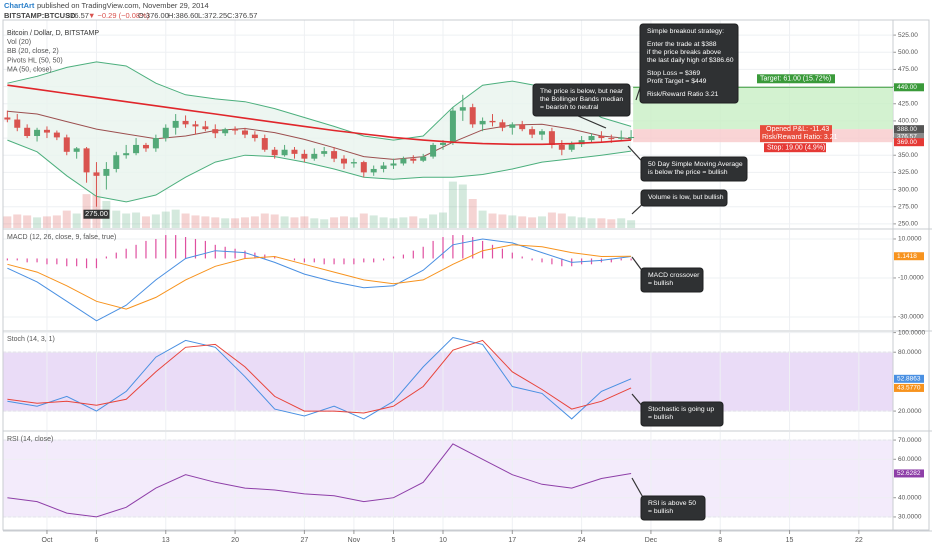 This screenshot has width=932, height=550. I want to click on indicator-line, so click(319, 277).